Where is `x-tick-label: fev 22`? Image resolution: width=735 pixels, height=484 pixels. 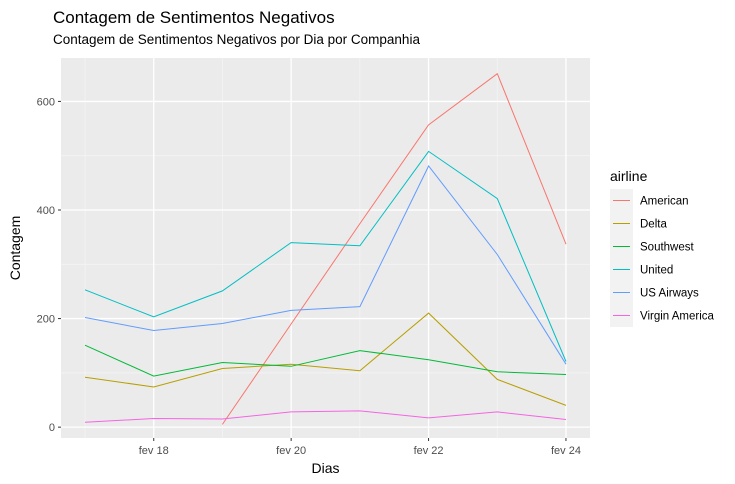 x-tick-label: fev 22 is located at coordinates (429, 451).